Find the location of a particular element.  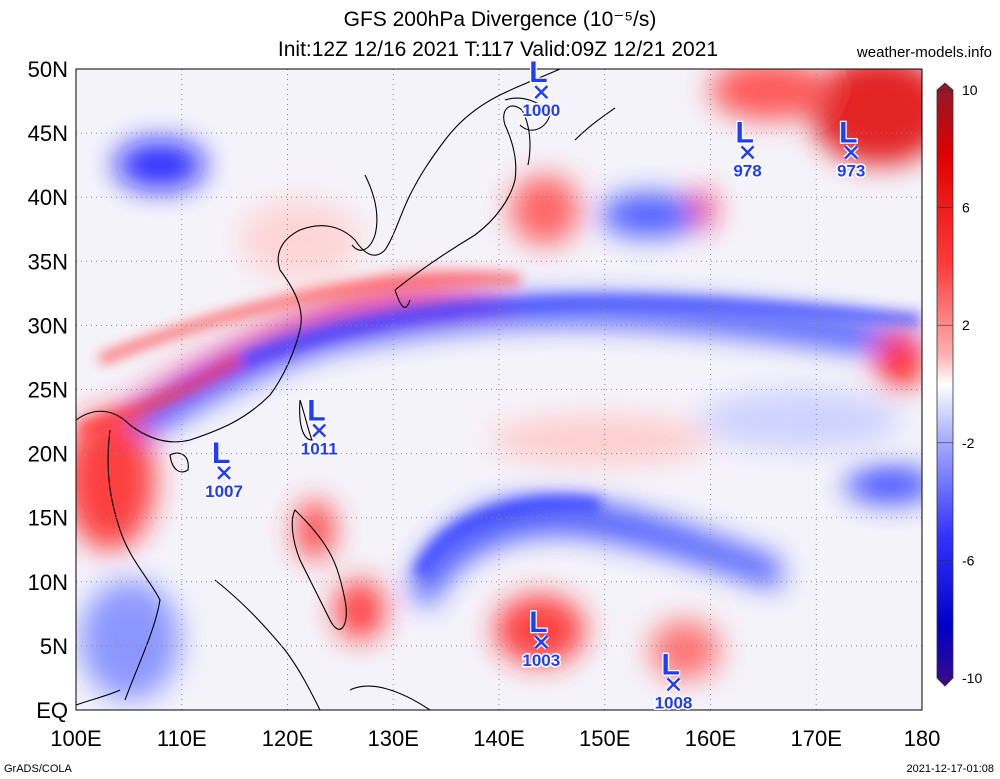

latitude-tick-label: 30N is located at coordinates (48, 325).